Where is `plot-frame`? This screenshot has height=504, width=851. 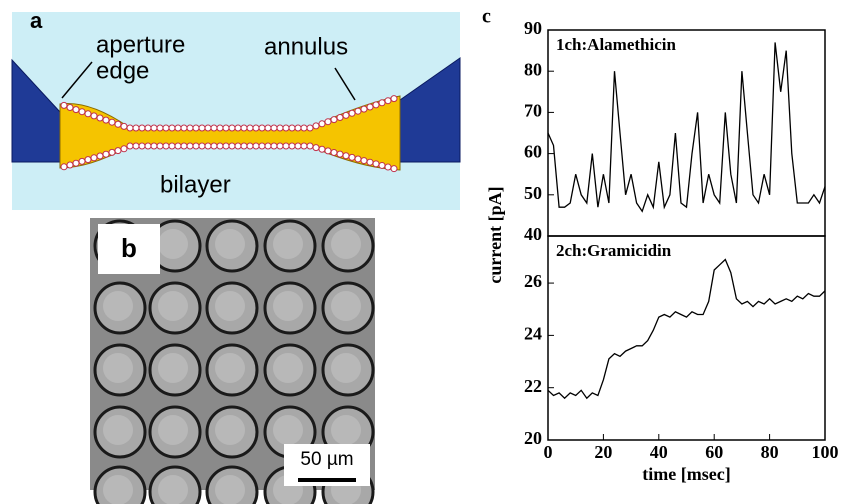
plot-frame is located at coordinates (686, 338).